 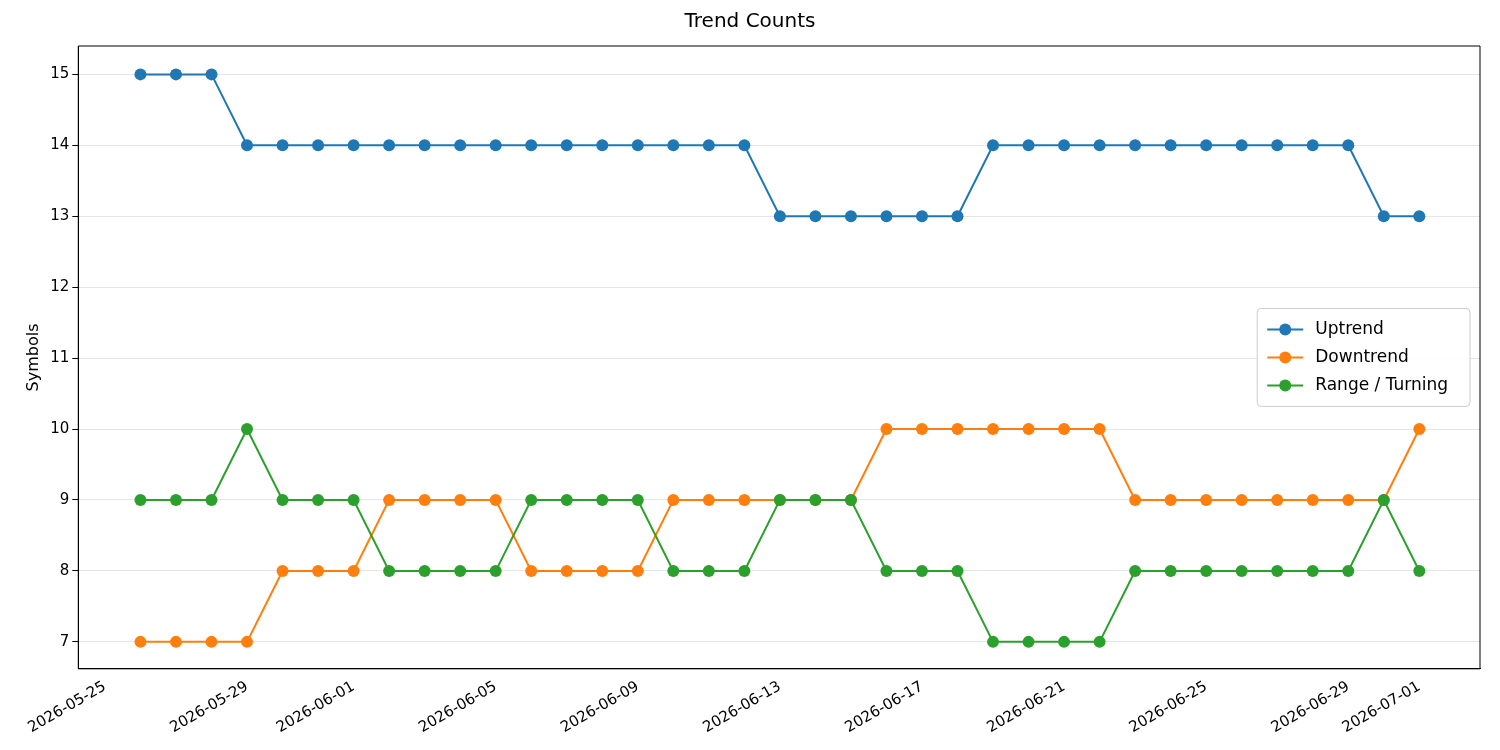 I want to click on y-axis-title: Symbols, so click(x=32, y=357).